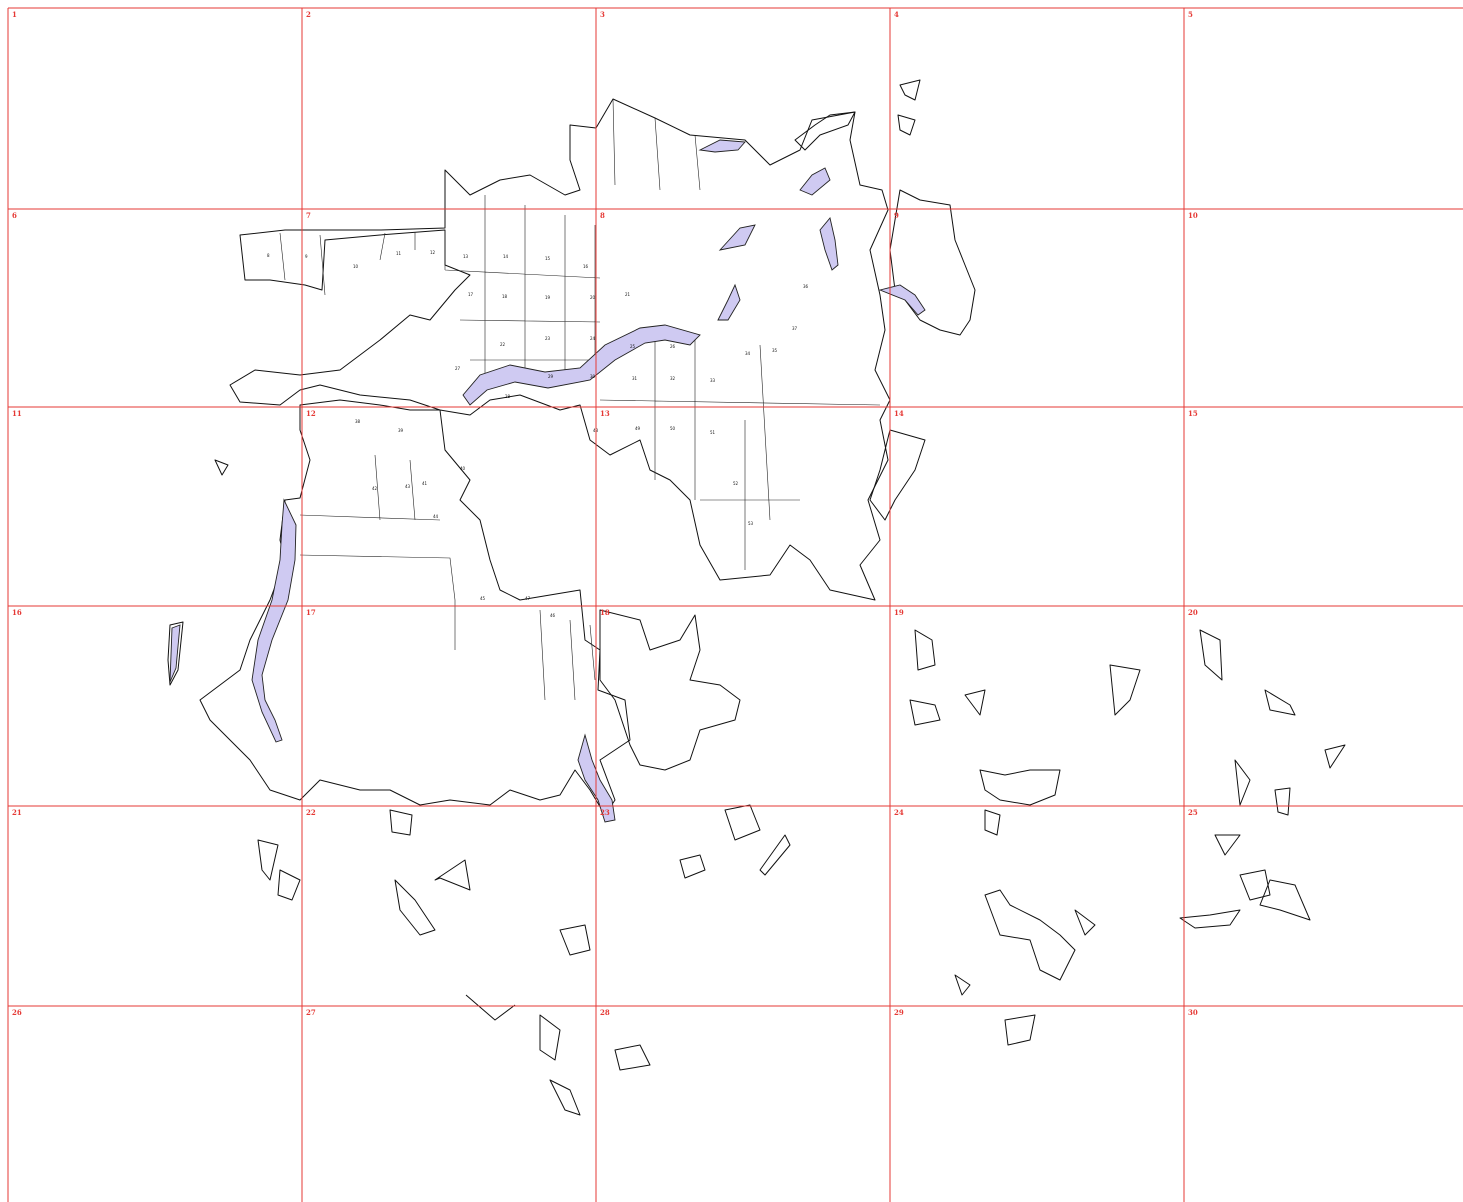 The image size is (1463, 1202). What do you see at coordinates (548, 258) in the screenshot?
I see `parcel-number-label: 15` at bounding box center [548, 258].